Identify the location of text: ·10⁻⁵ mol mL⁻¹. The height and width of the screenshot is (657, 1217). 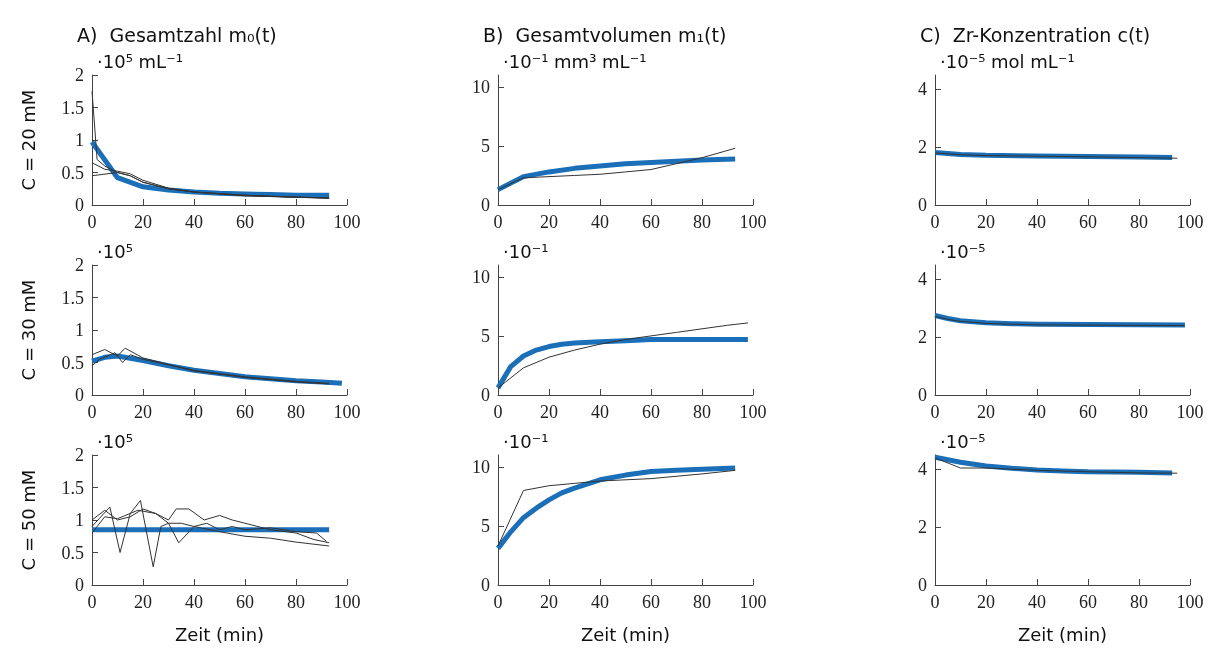
(1007, 61).